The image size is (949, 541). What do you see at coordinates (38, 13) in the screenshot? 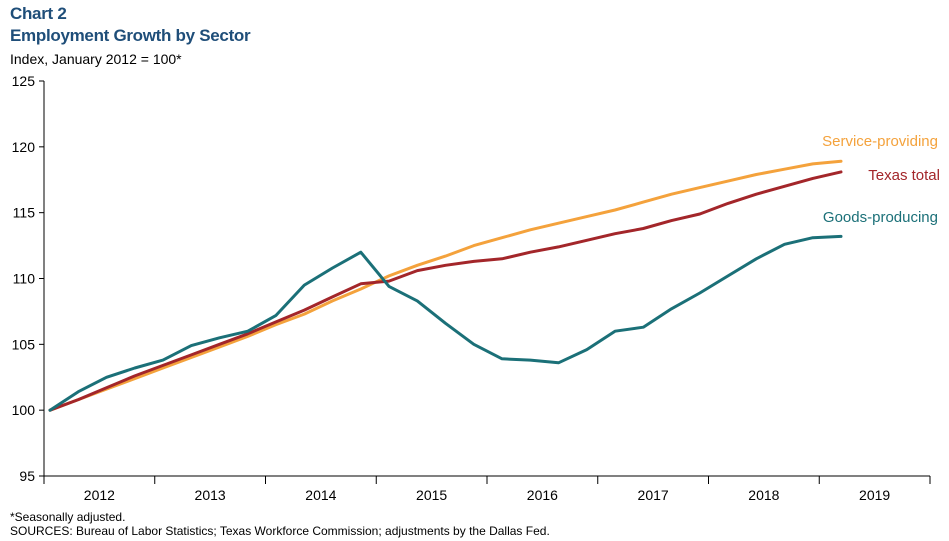
I see `chart-number: Chart 2` at bounding box center [38, 13].